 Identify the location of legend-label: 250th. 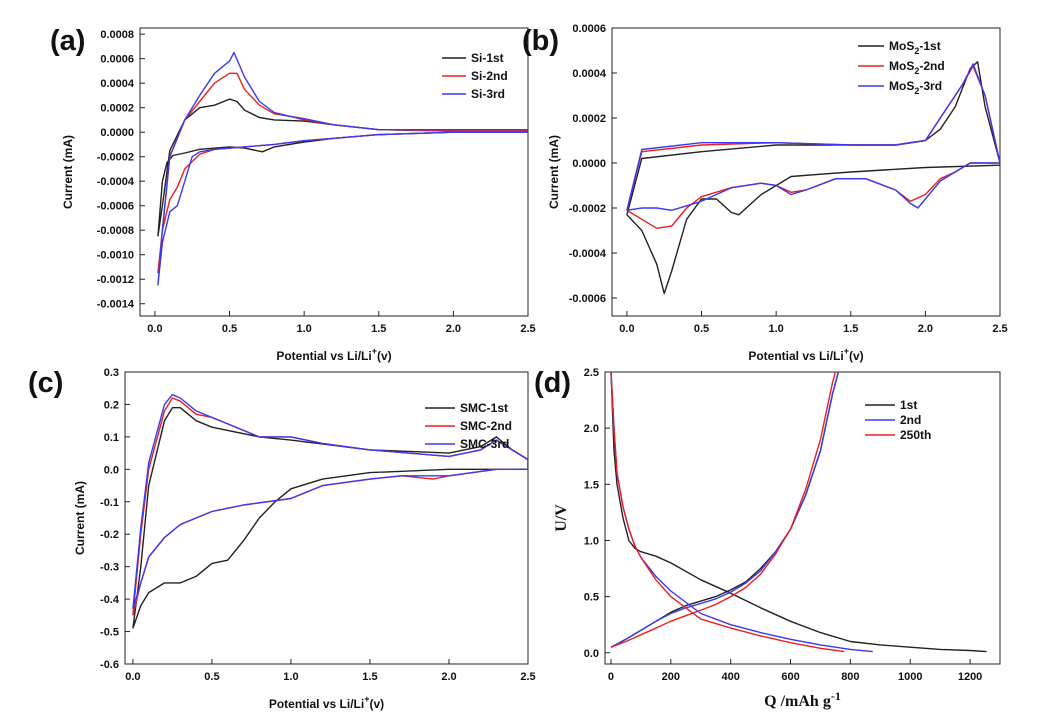
(915, 435).